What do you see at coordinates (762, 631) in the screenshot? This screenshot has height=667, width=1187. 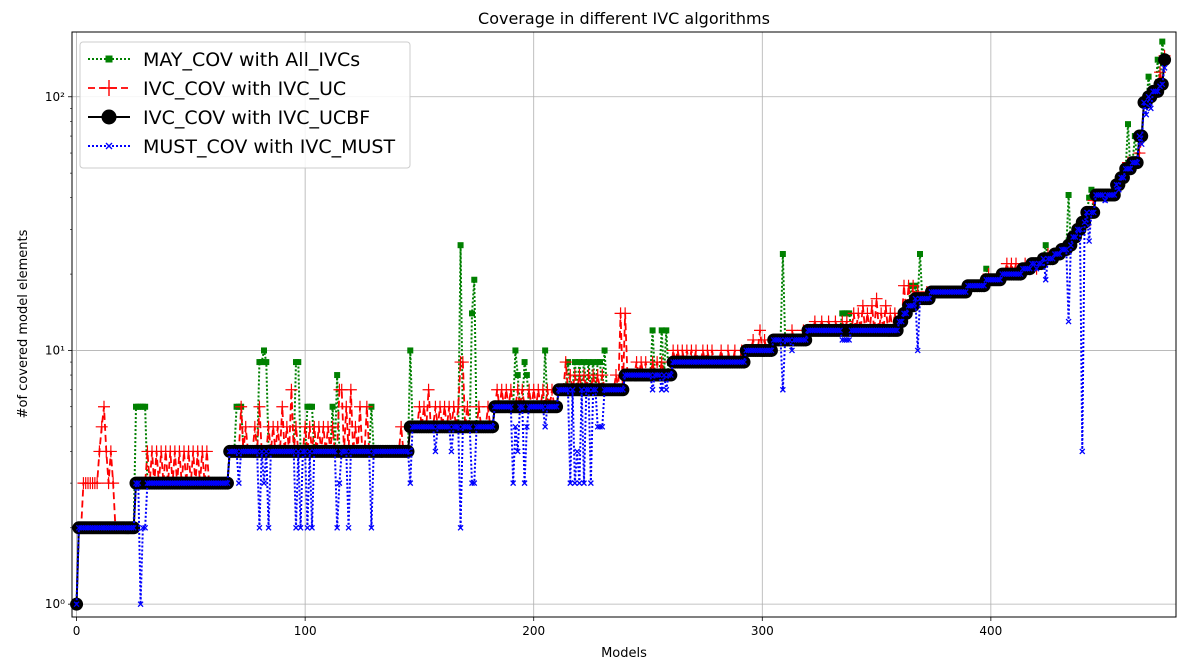 I see `x-tick-label: 300` at bounding box center [762, 631].